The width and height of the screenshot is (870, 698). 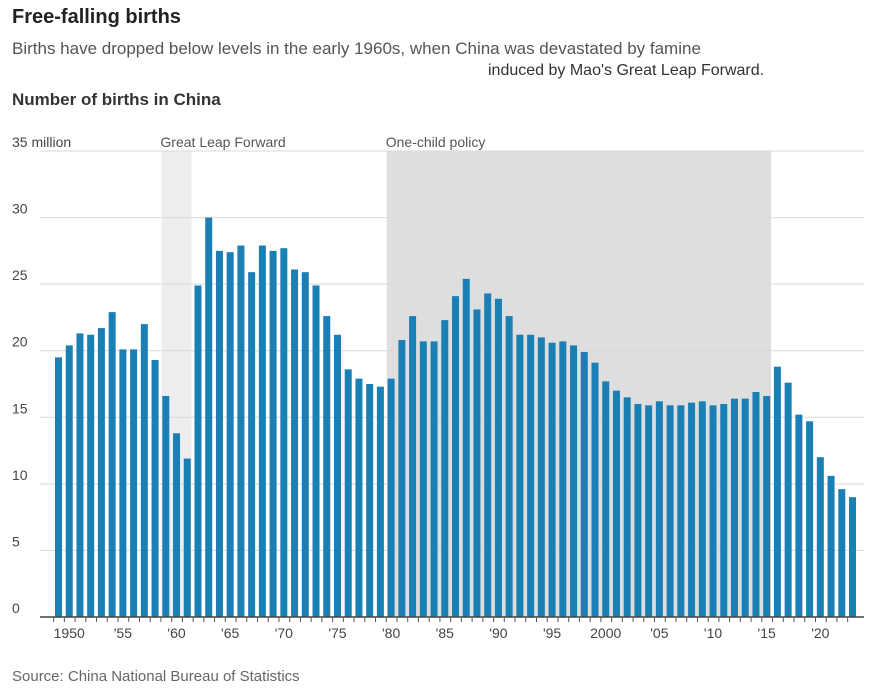 What do you see at coordinates (230, 633) in the screenshot?
I see `x-tick-label: '65` at bounding box center [230, 633].